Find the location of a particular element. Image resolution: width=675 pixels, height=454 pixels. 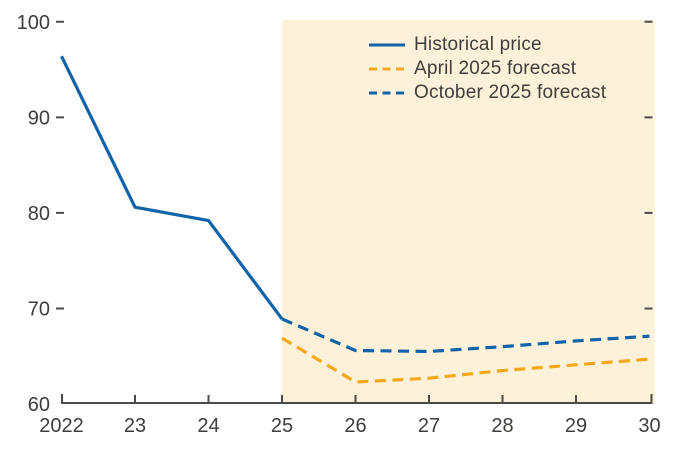

legend-swatch-dashed-blue-line-icon is located at coordinates (387, 92).